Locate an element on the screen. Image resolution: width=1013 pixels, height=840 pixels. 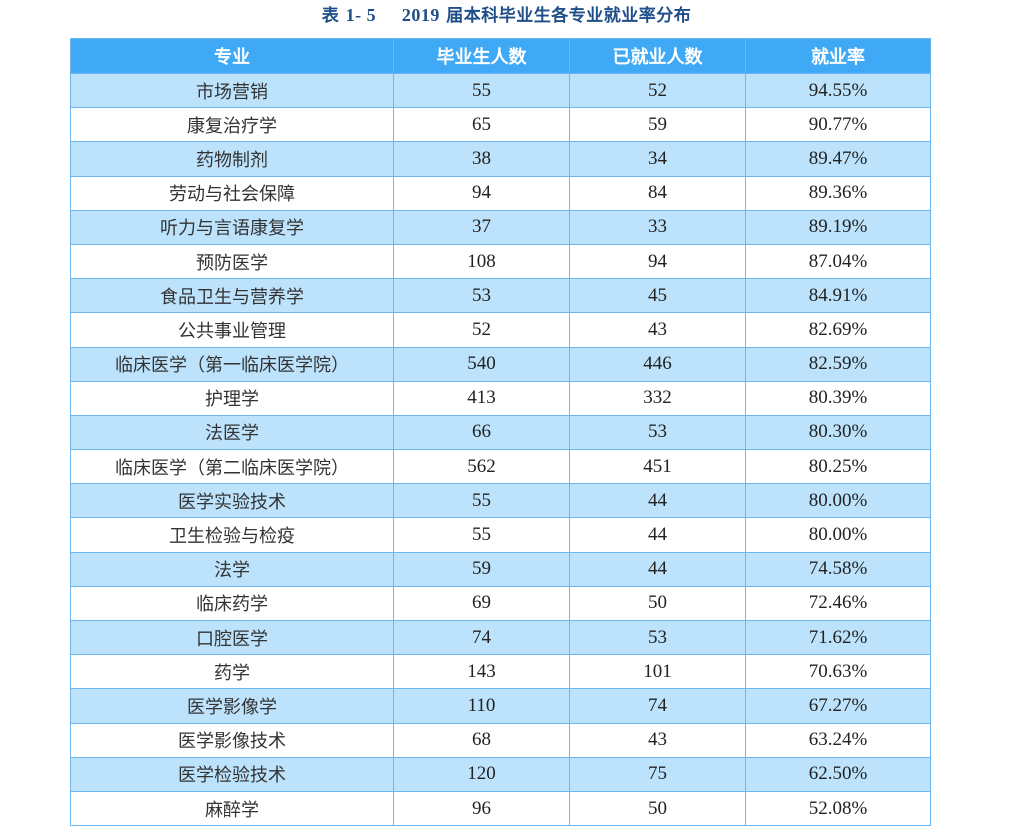
cell-employed: 451 is located at coordinates (657, 467).